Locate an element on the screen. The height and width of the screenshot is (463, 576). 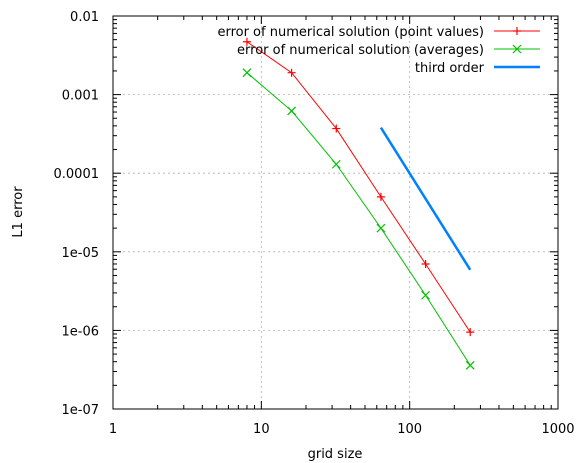
y-tick-label: 1e-07 is located at coordinates (80, 410).